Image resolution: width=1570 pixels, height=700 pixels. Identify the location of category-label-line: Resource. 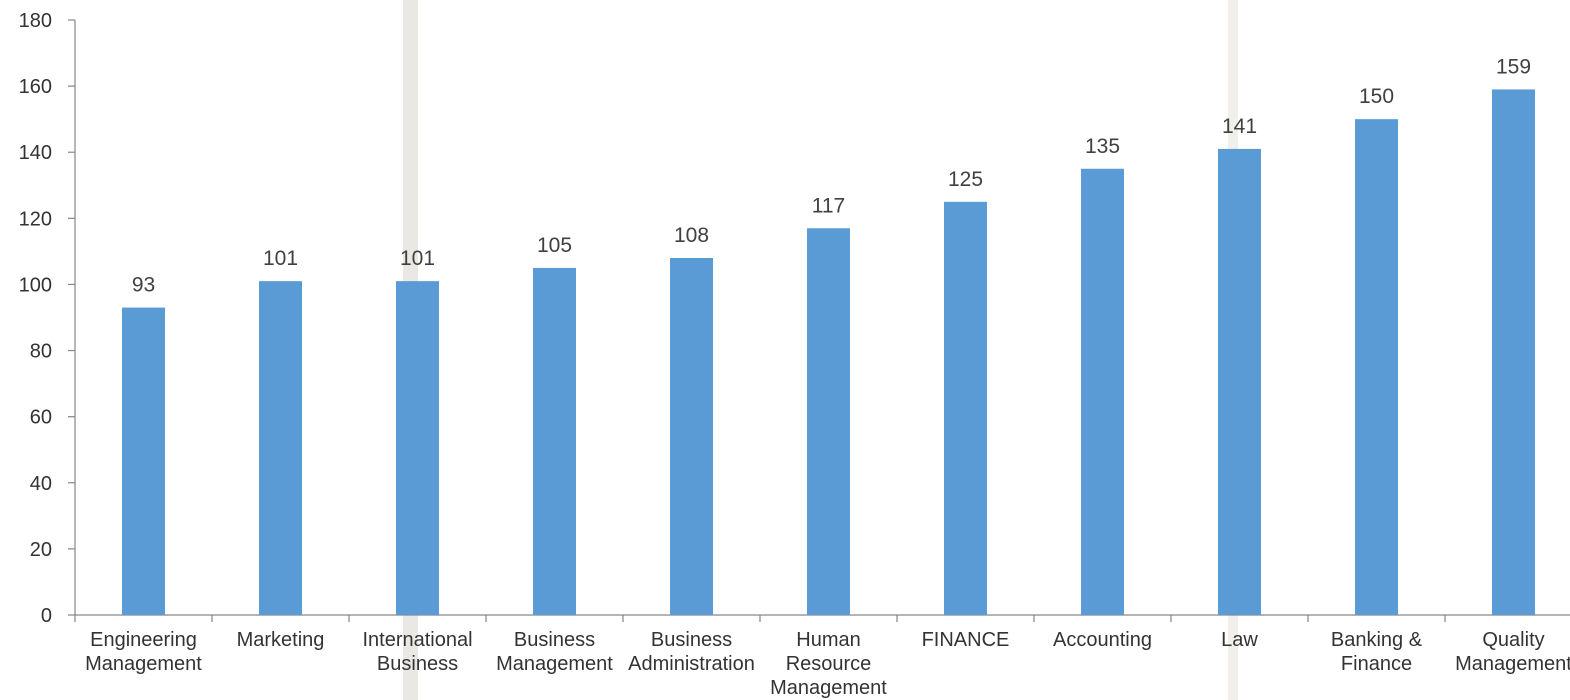
(829, 664).